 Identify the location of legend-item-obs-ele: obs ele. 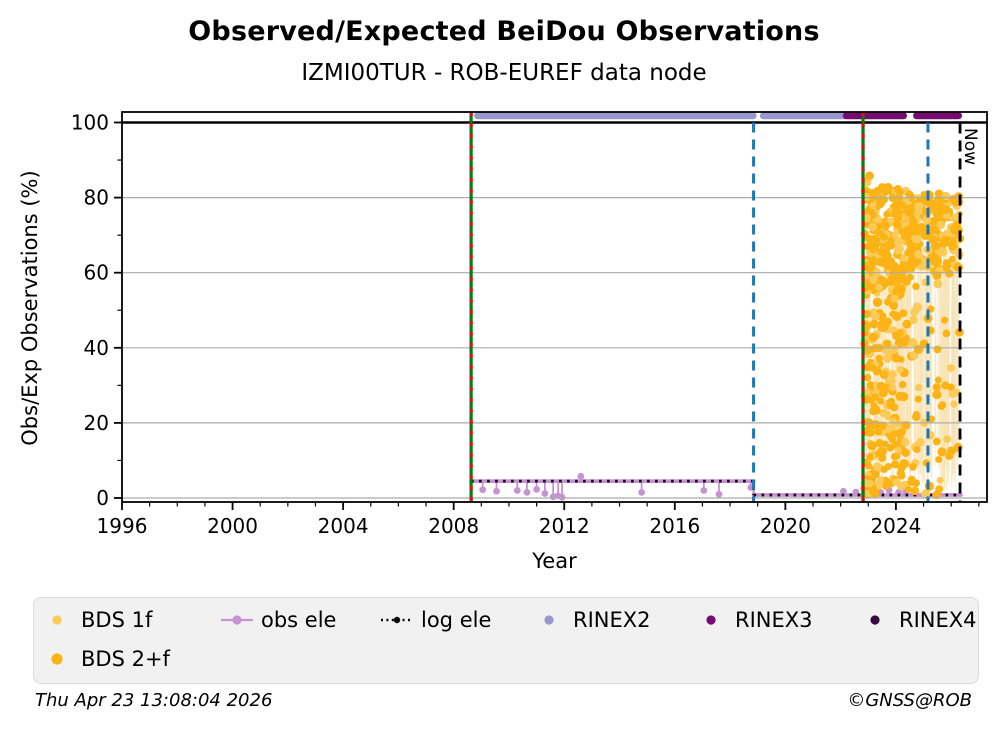
(278, 620).